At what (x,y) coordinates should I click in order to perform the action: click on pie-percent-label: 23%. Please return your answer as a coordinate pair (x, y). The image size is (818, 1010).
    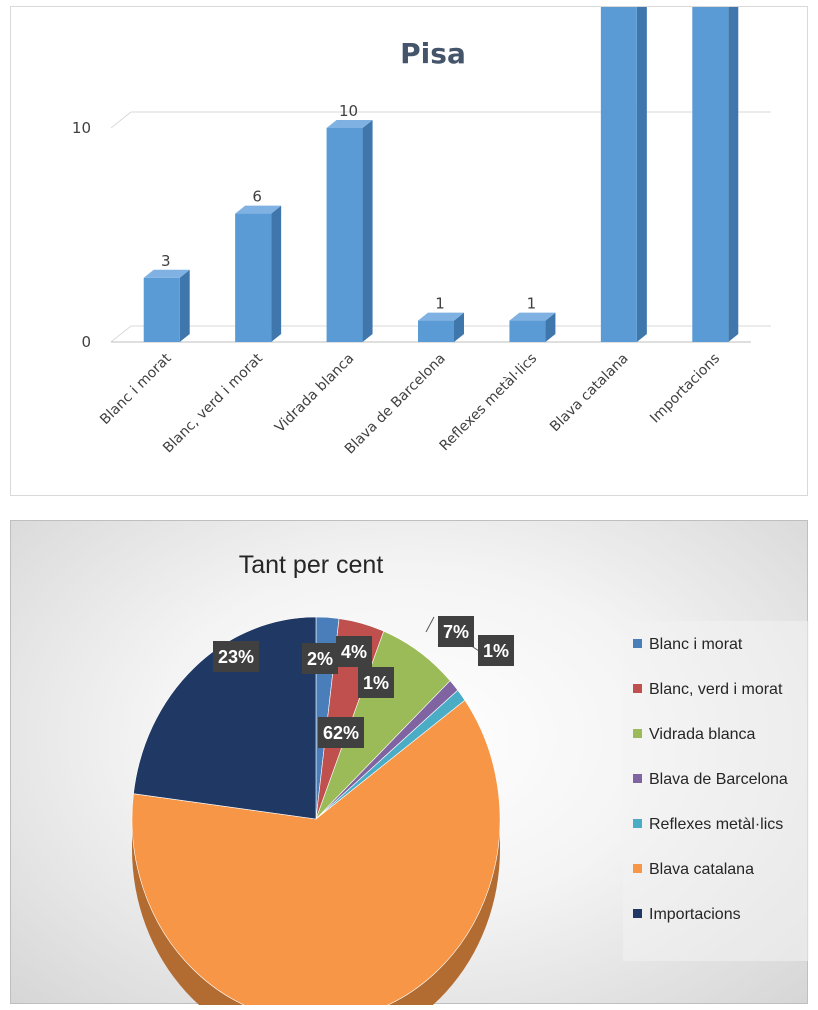
    Looking at the image, I should click on (236, 657).